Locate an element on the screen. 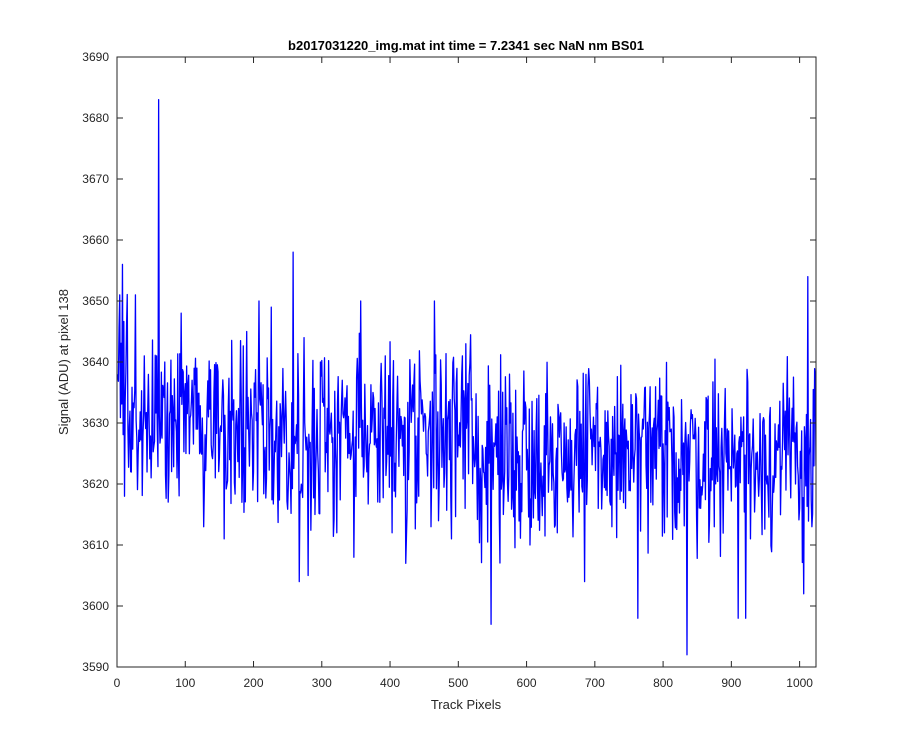 Image resolution: width=900 pixels, height=755 pixels. x-tick-label: 0 is located at coordinates (117, 683).